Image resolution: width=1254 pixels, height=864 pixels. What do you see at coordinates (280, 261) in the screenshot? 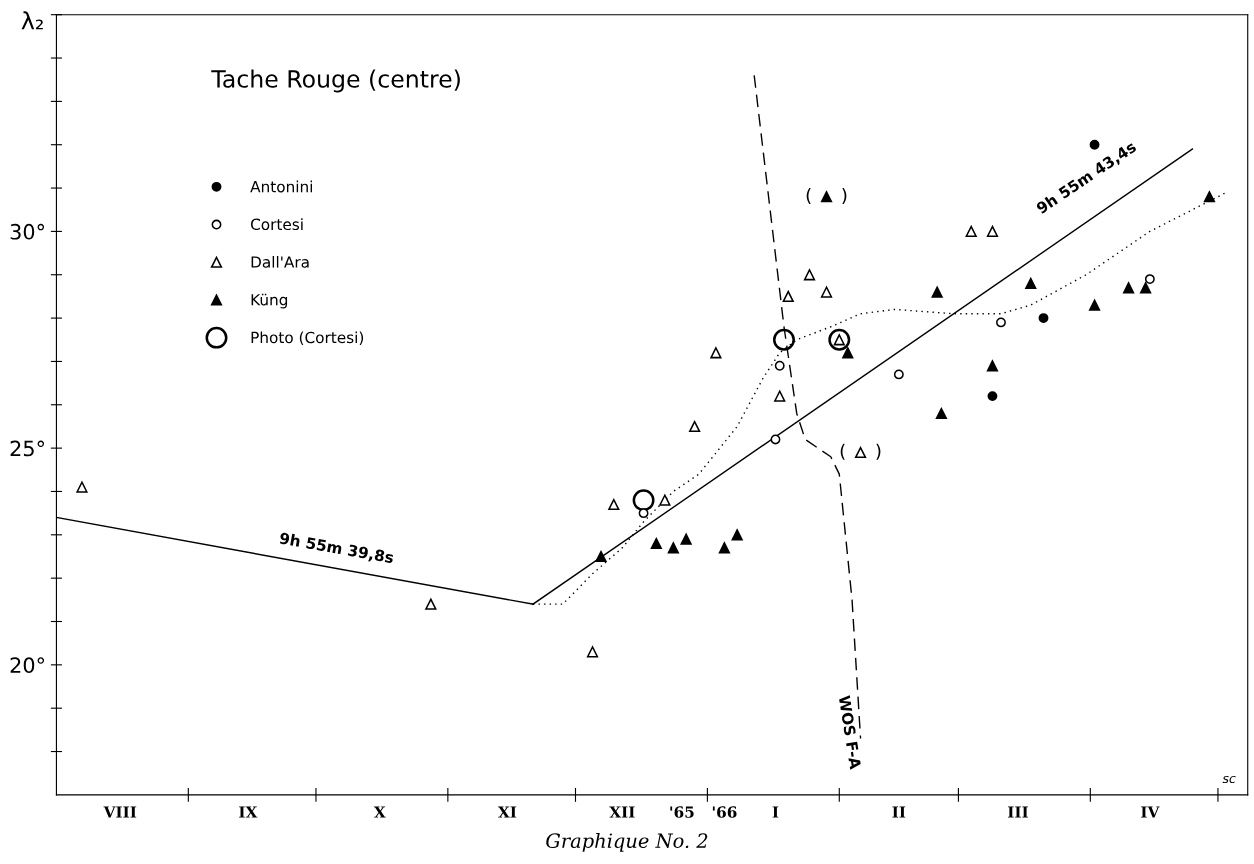
I see `legend-label: Dall'Ara` at bounding box center [280, 261].